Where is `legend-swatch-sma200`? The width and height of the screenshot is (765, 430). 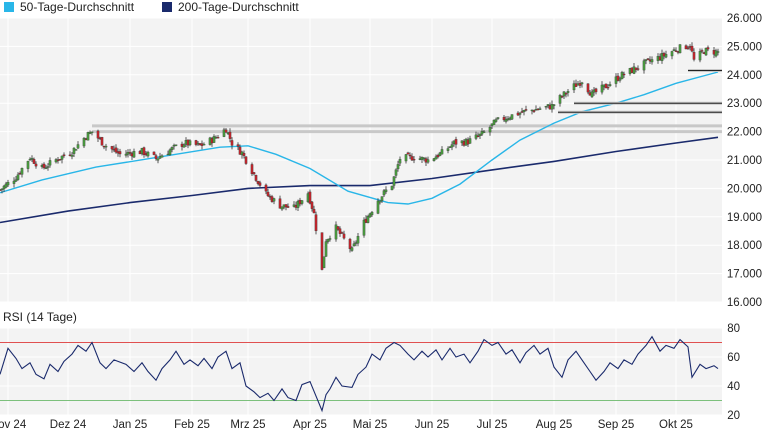 legend-swatch-sma200 is located at coordinates (167, 7).